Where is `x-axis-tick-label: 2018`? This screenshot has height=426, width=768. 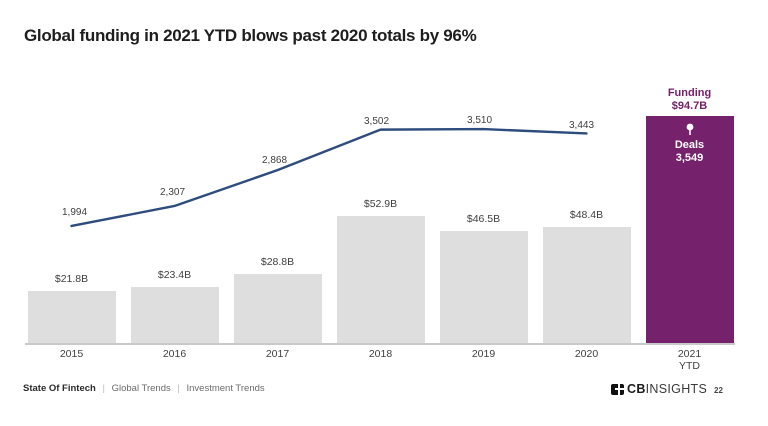
x-axis-tick-label: 2018 is located at coordinates (380, 354).